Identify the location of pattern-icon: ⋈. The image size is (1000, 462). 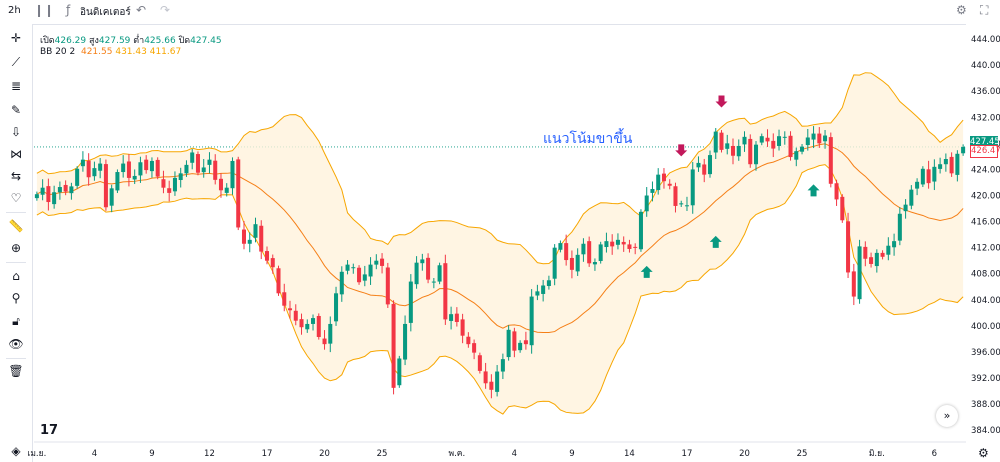
(16, 154).